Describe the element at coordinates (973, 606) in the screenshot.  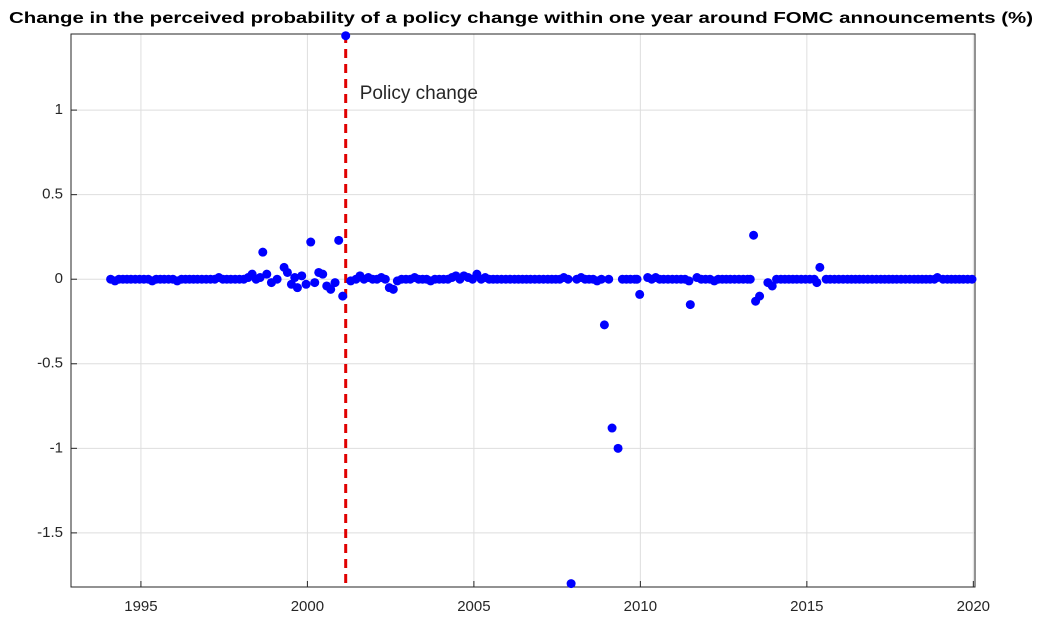
I see `x-tick-label: 2020` at that location.